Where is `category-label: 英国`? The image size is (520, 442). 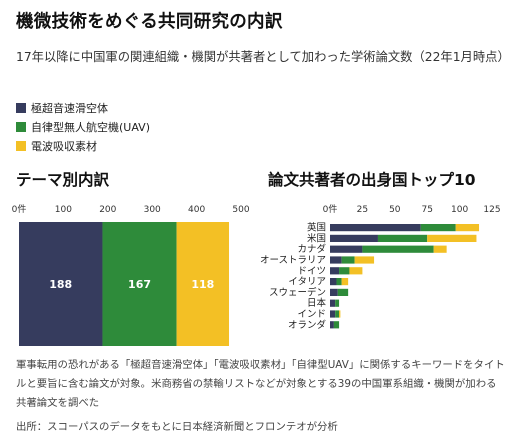 category-label: 英国 is located at coordinates (316, 228).